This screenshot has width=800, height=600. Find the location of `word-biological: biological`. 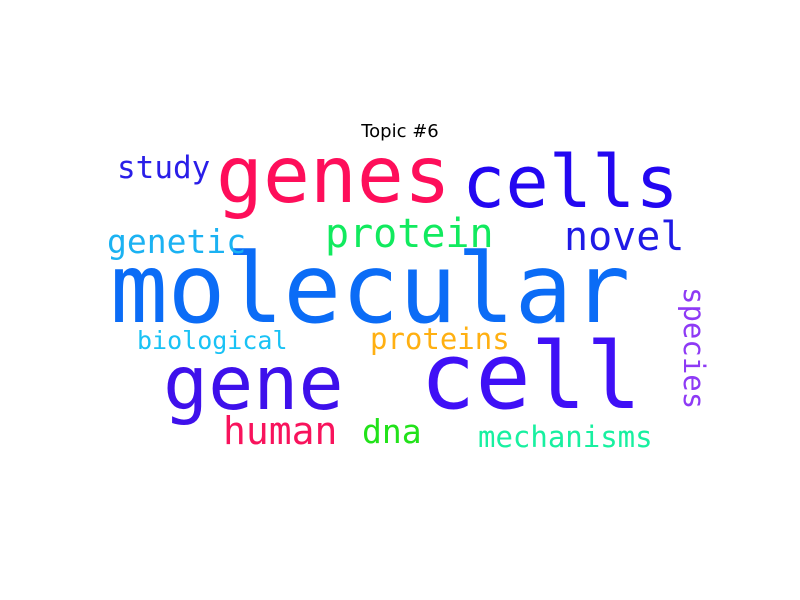

word-biological: biological is located at coordinates (212, 340).